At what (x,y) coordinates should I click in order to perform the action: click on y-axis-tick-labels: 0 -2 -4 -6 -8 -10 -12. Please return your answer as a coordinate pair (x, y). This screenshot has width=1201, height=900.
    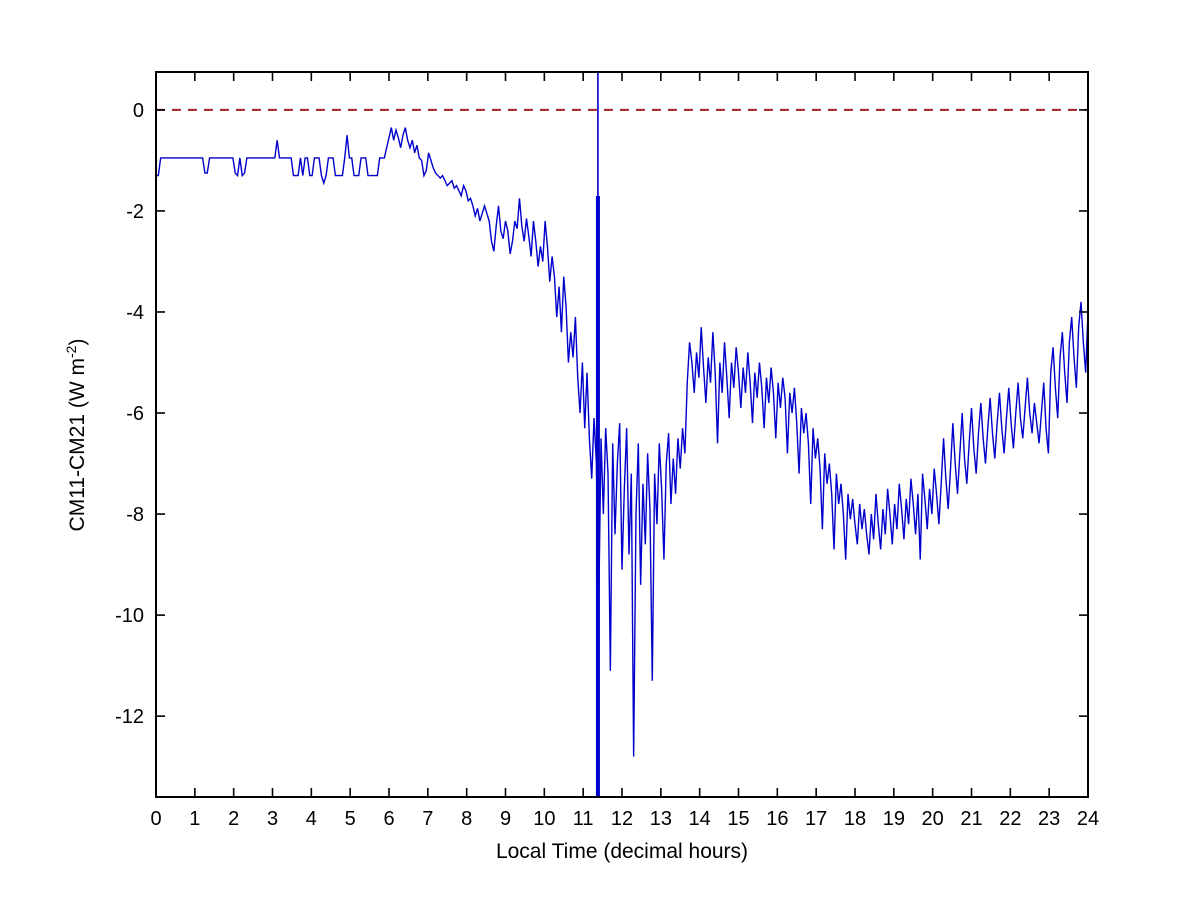
    Looking at the image, I should click on (129, 414).